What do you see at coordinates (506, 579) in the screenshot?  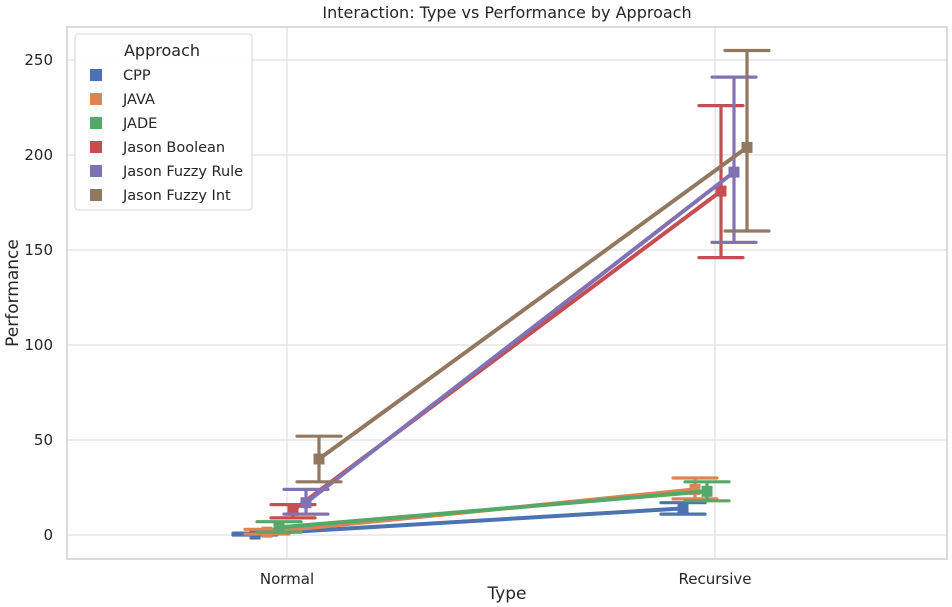 I see `x-tick-labels: Normal Recursive` at bounding box center [506, 579].